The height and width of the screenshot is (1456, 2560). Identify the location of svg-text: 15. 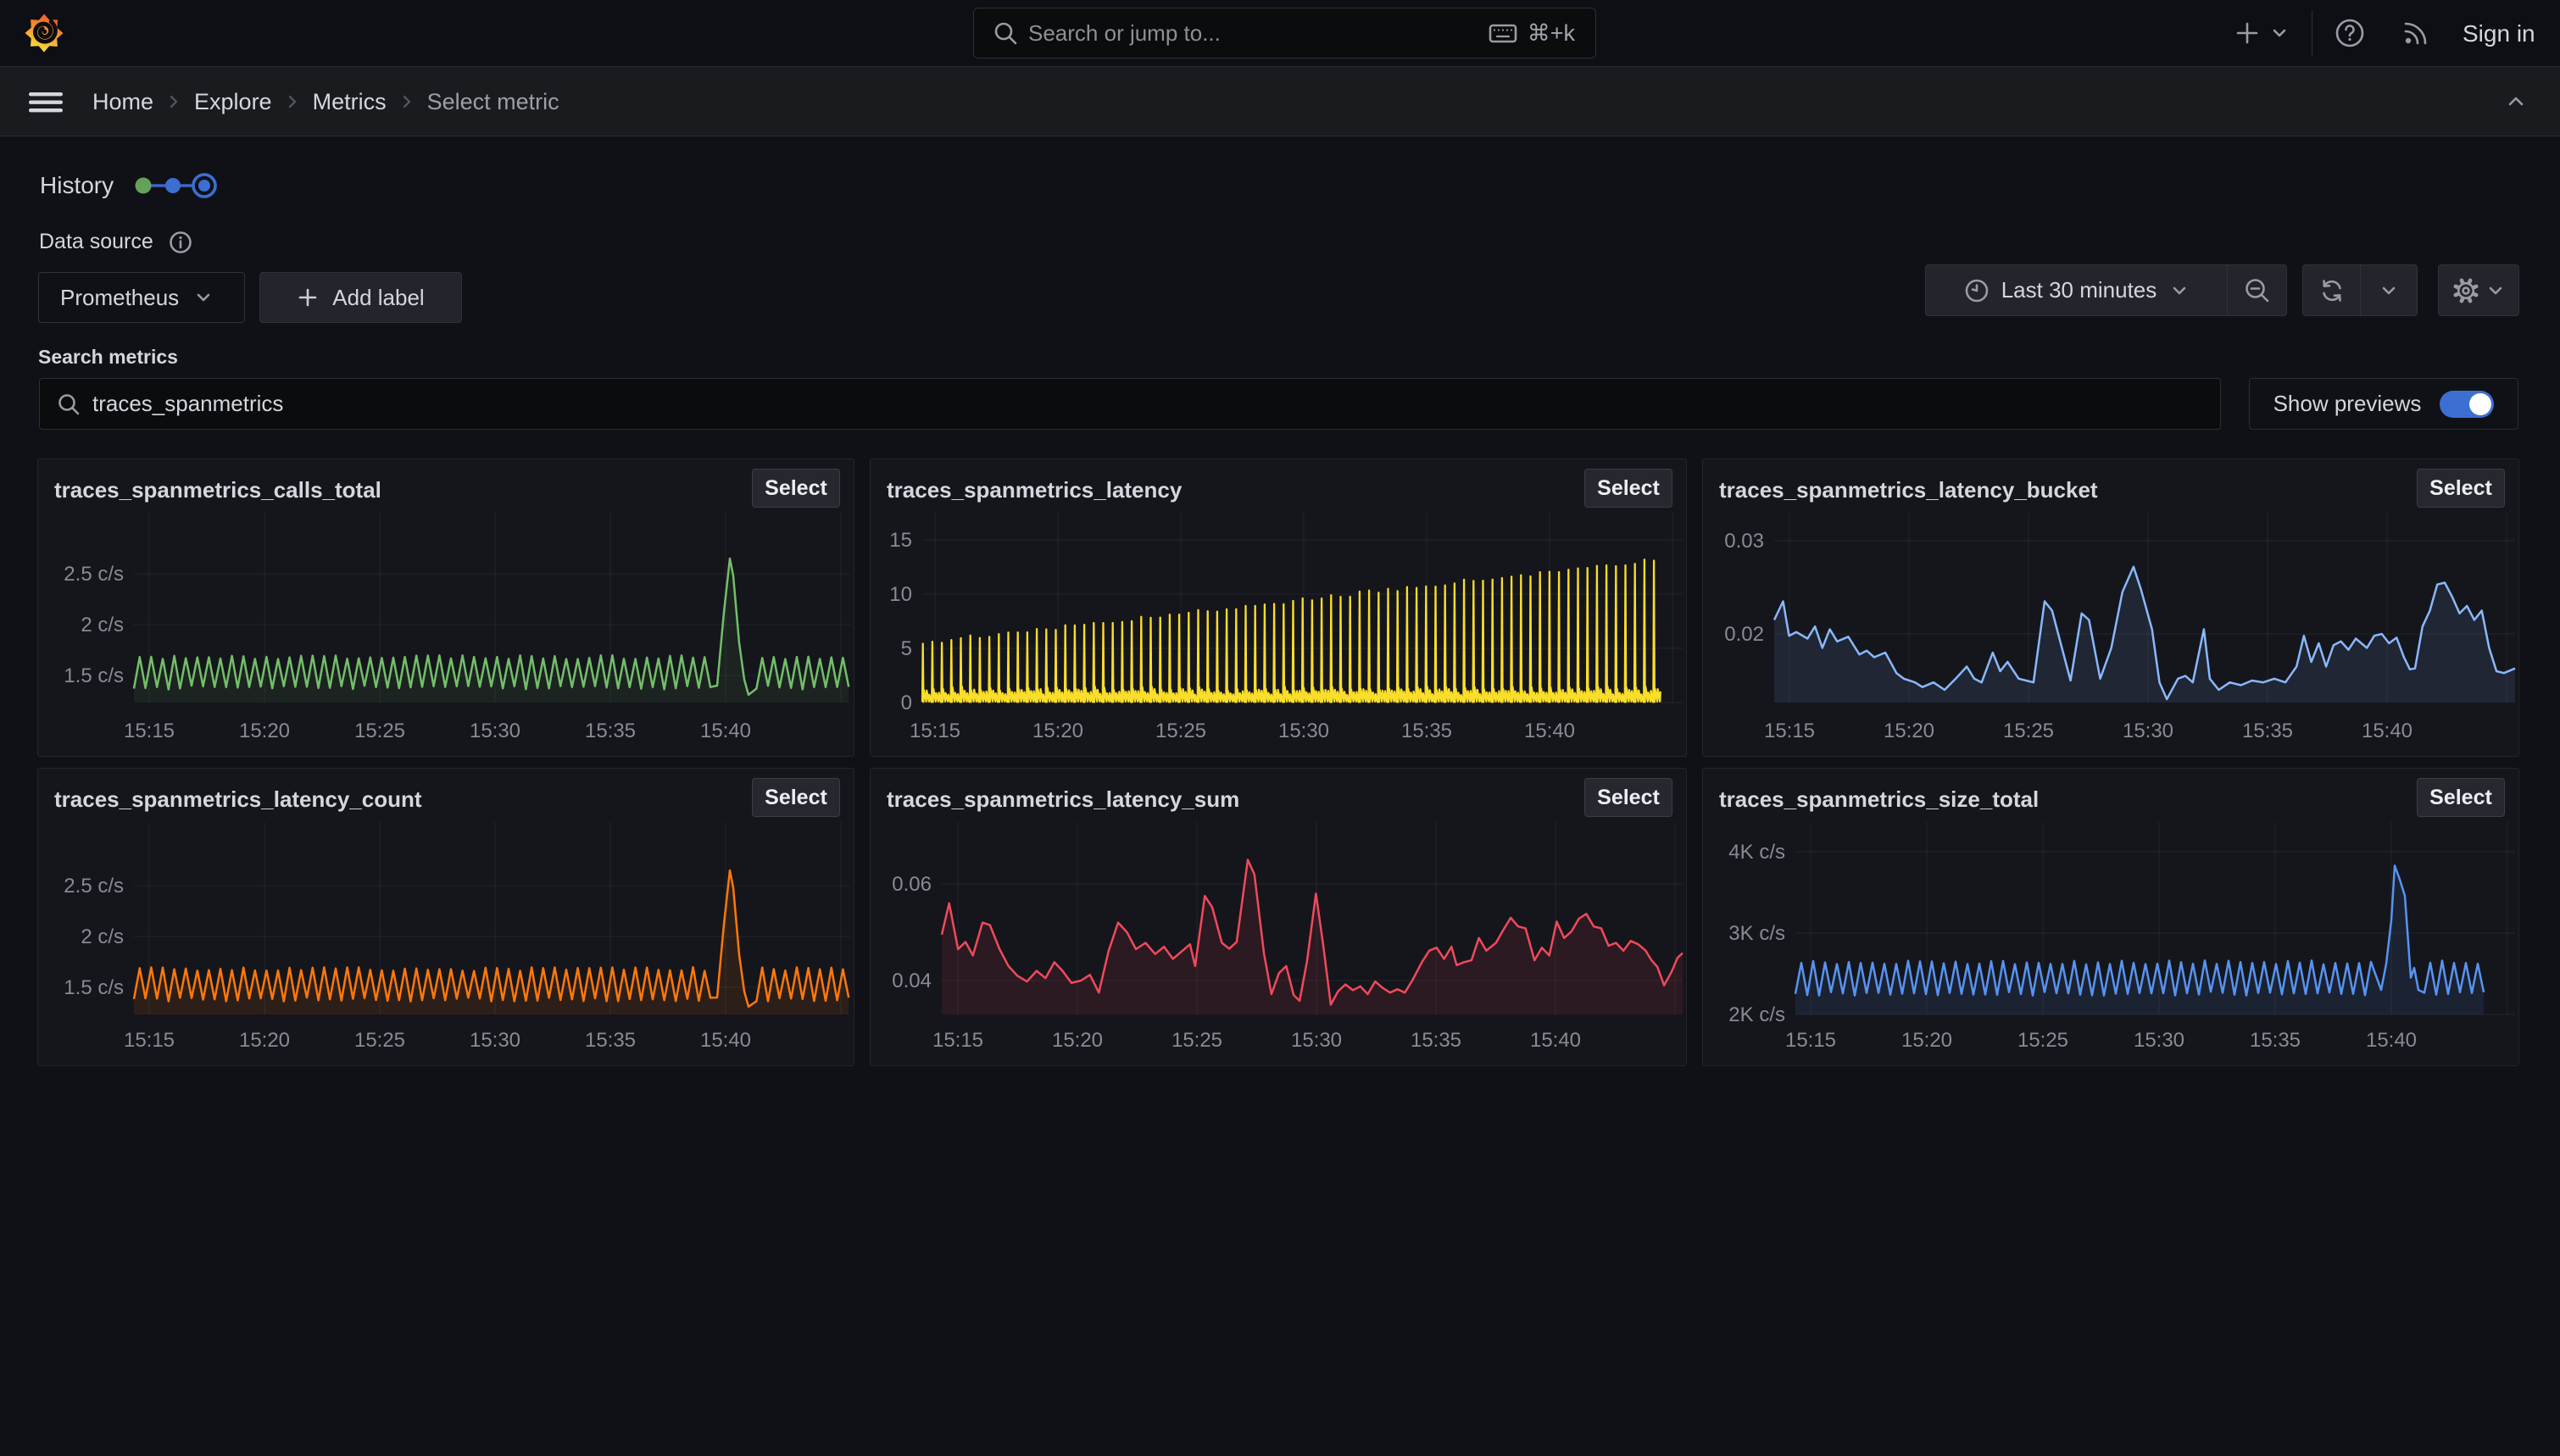
(900, 540).